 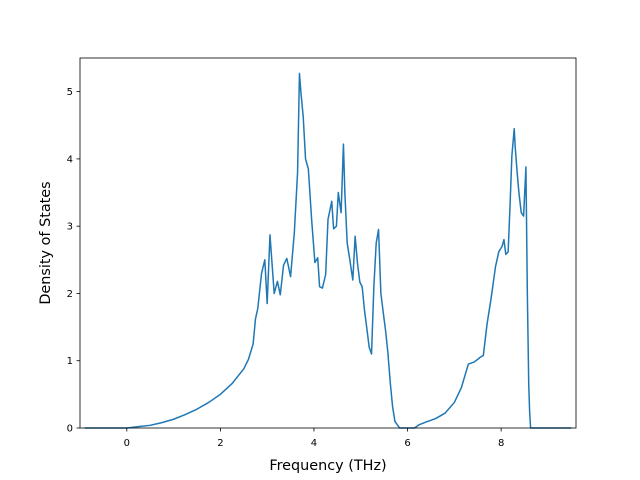 What do you see at coordinates (70, 92) in the screenshot?
I see `y-tick-label: 5` at bounding box center [70, 92].